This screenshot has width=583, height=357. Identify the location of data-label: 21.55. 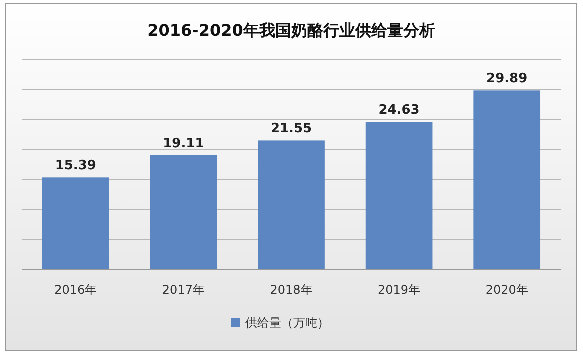
(291, 129).